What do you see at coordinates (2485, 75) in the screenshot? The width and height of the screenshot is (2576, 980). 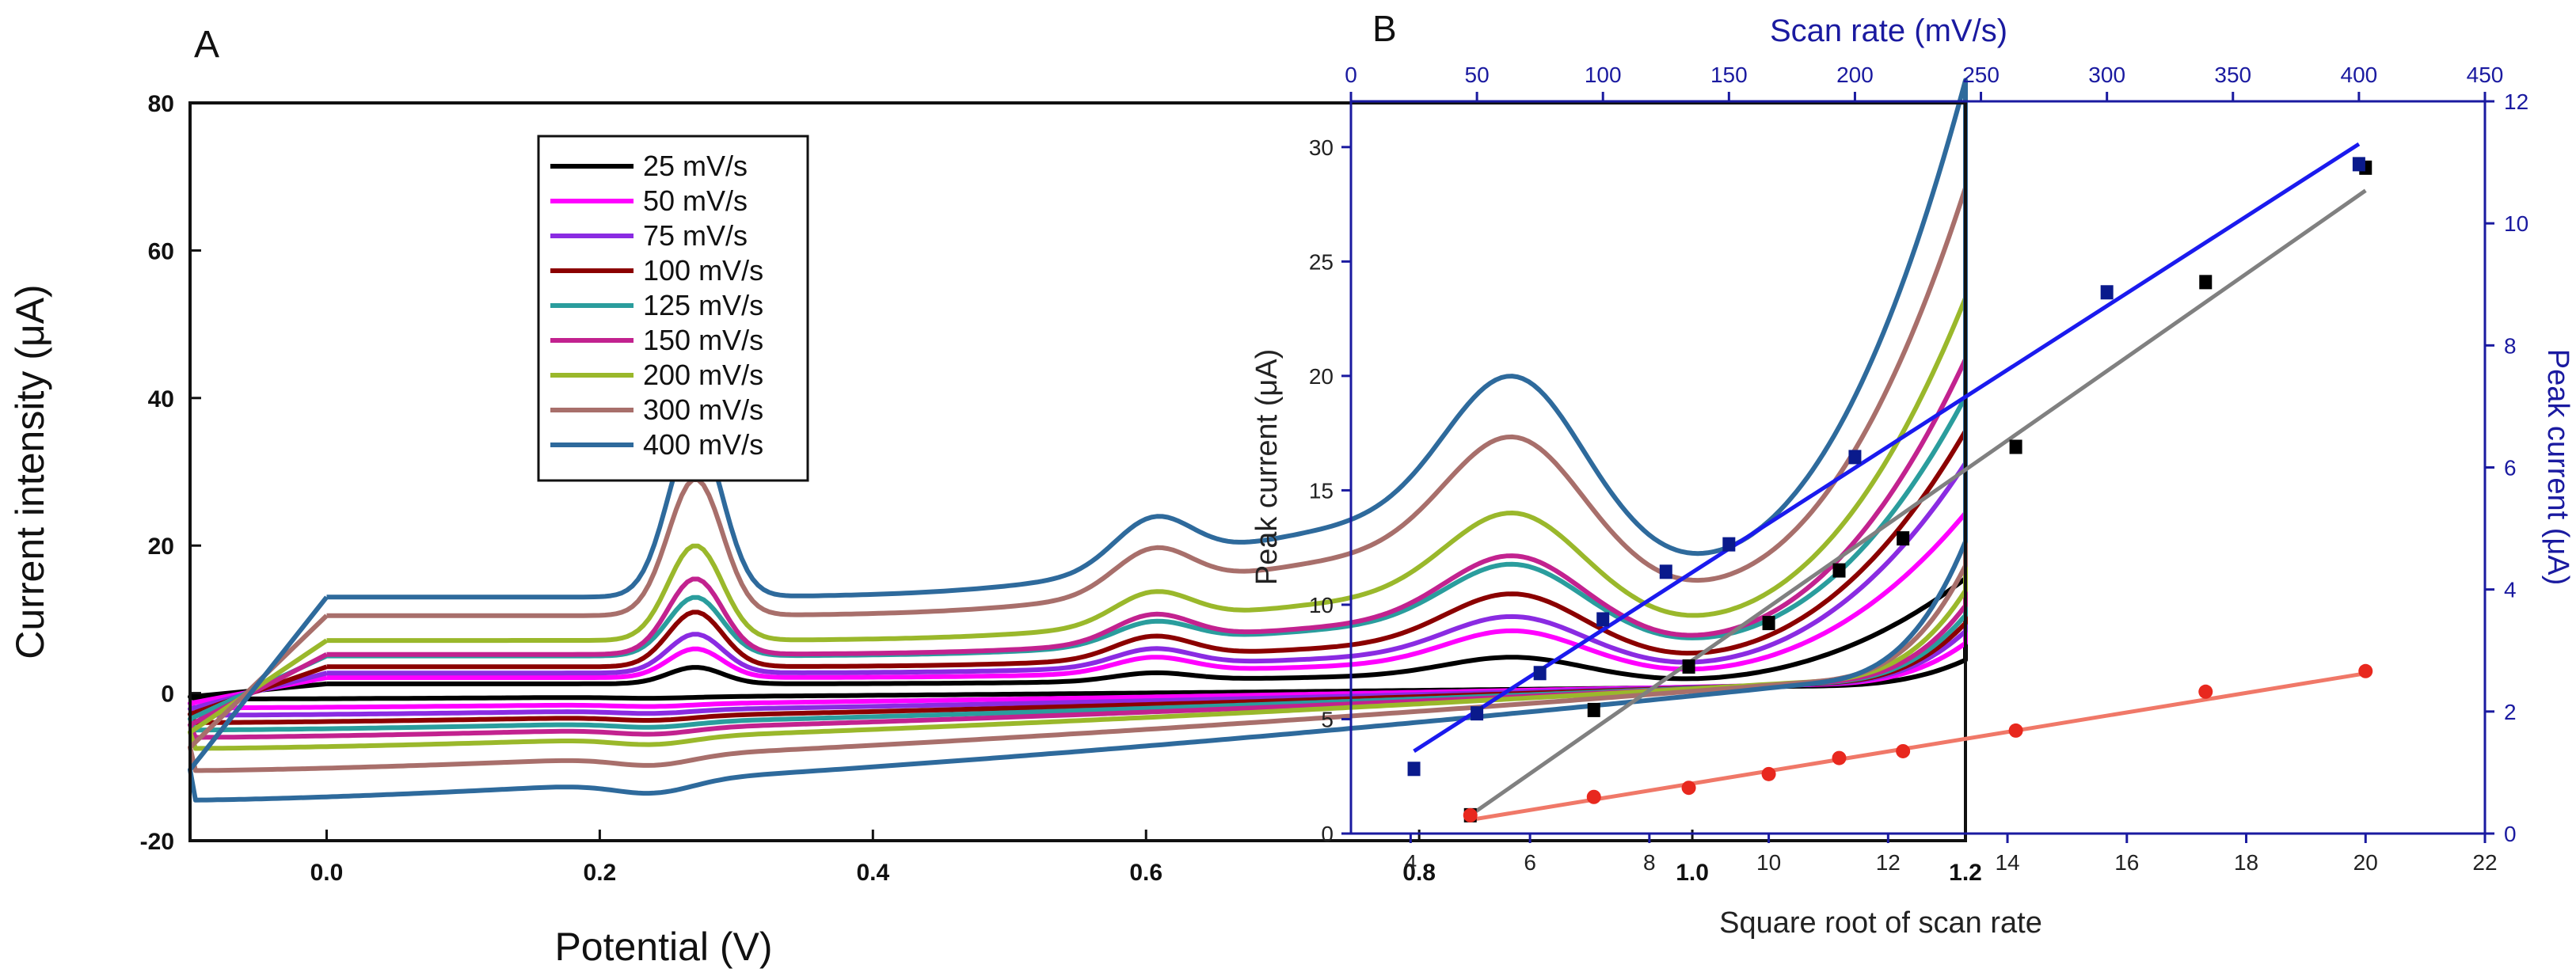 I see `b-top-tick-label: 450` at bounding box center [2485, 75].